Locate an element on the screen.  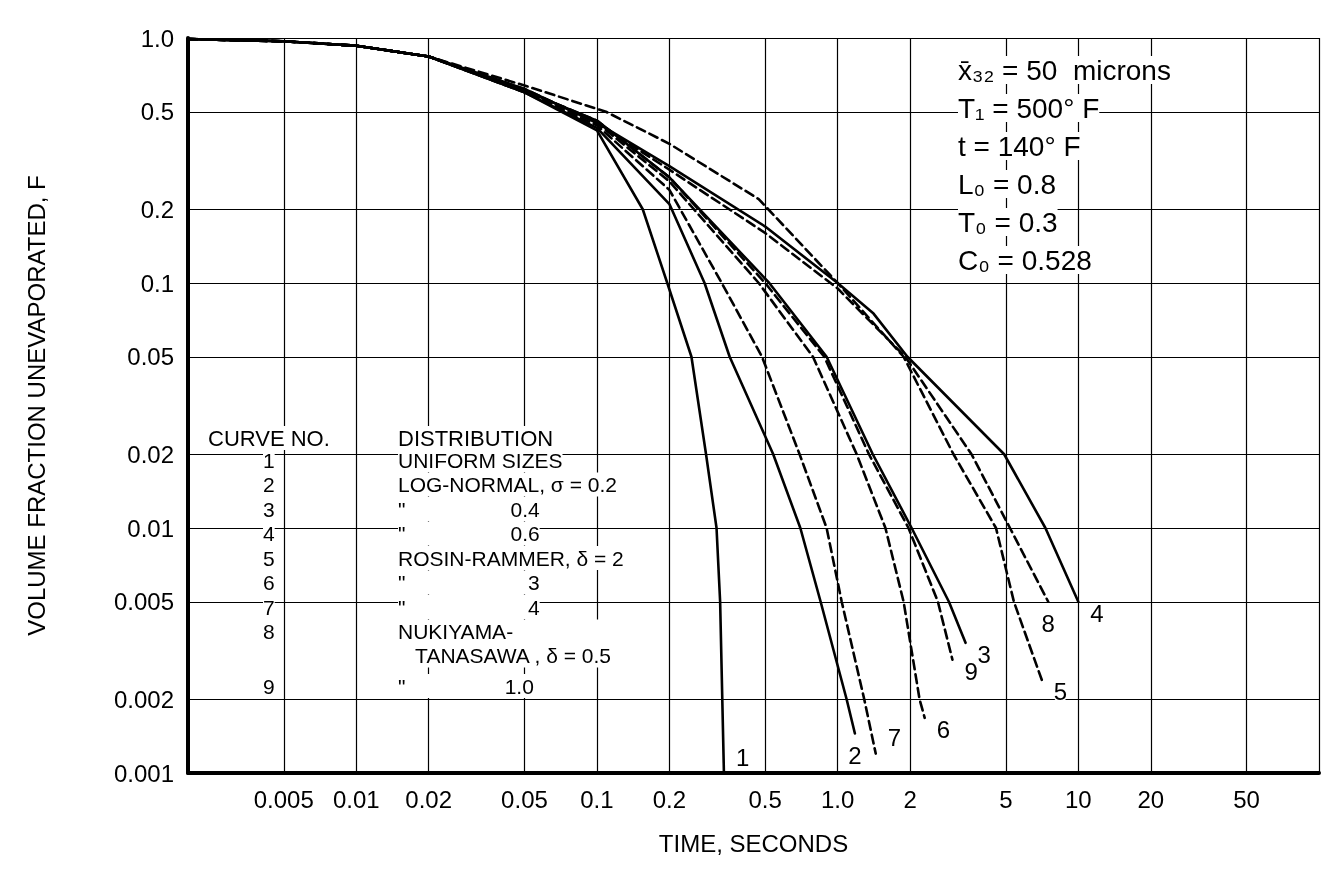
annotation: 3 is located at coordinates (269, 509).